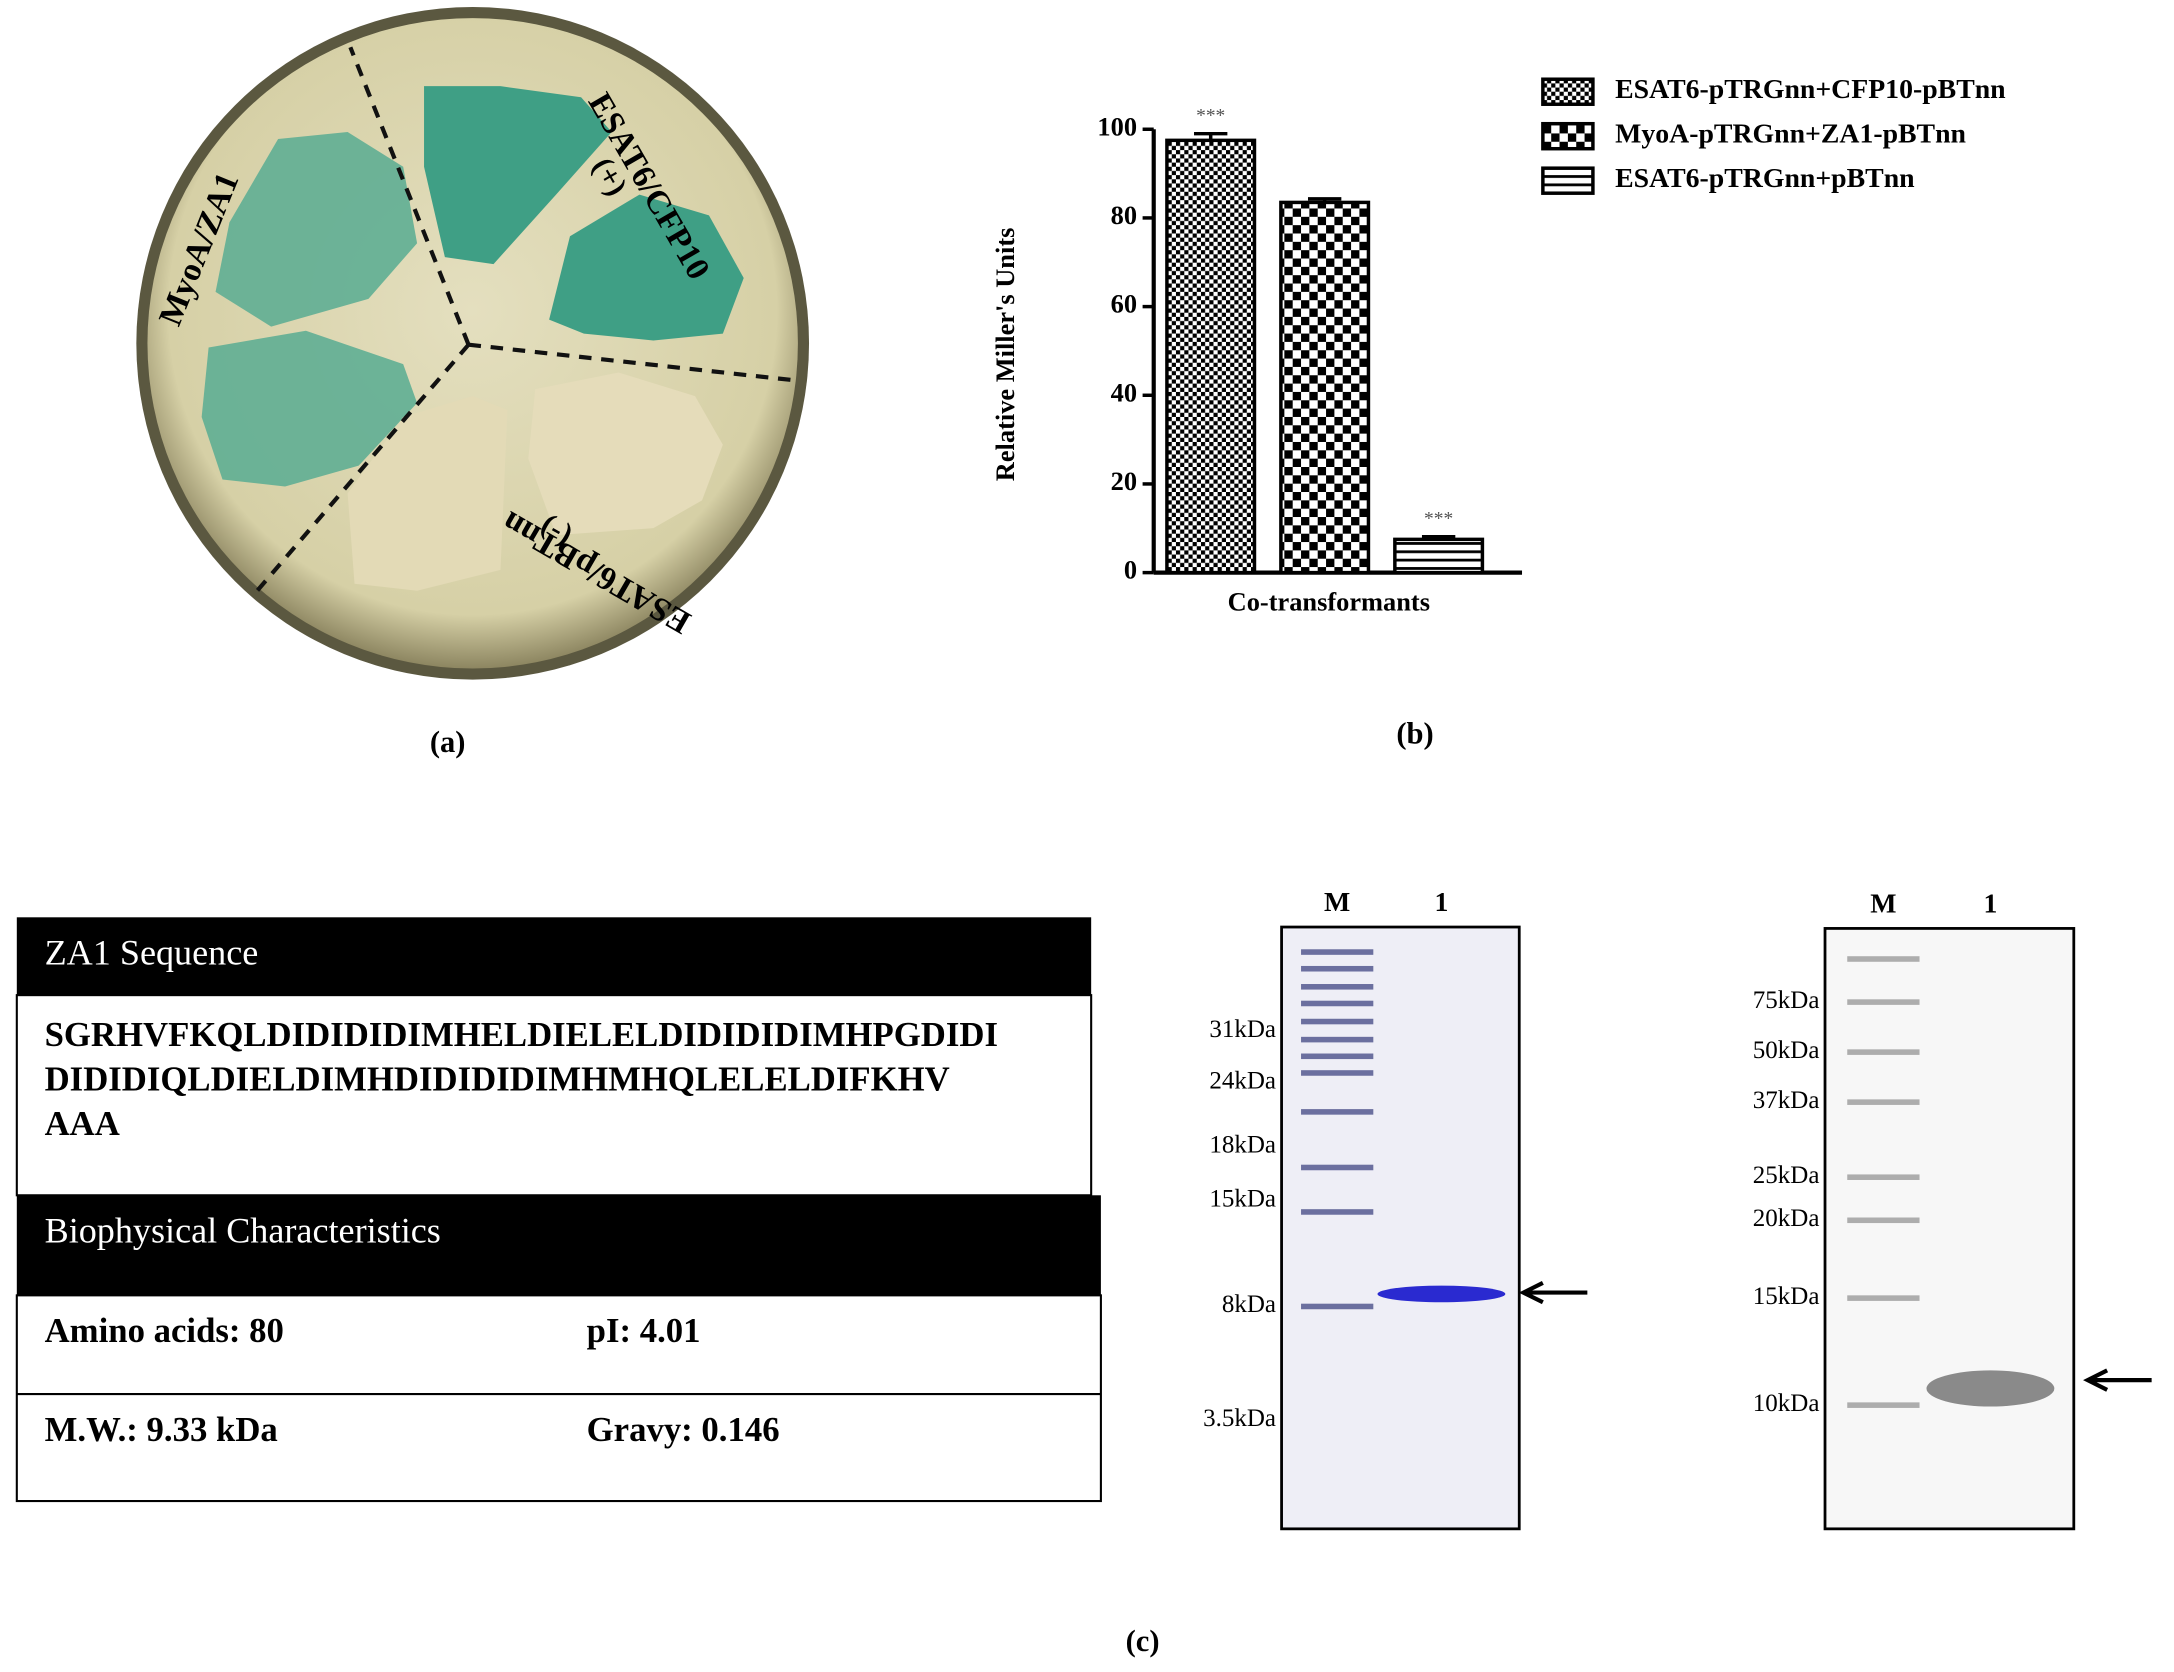  What do you see at coordinates (152, 953) in the screenshot?
I see `table-header: ZA1 Sequence` at bounding box center [152, 953].